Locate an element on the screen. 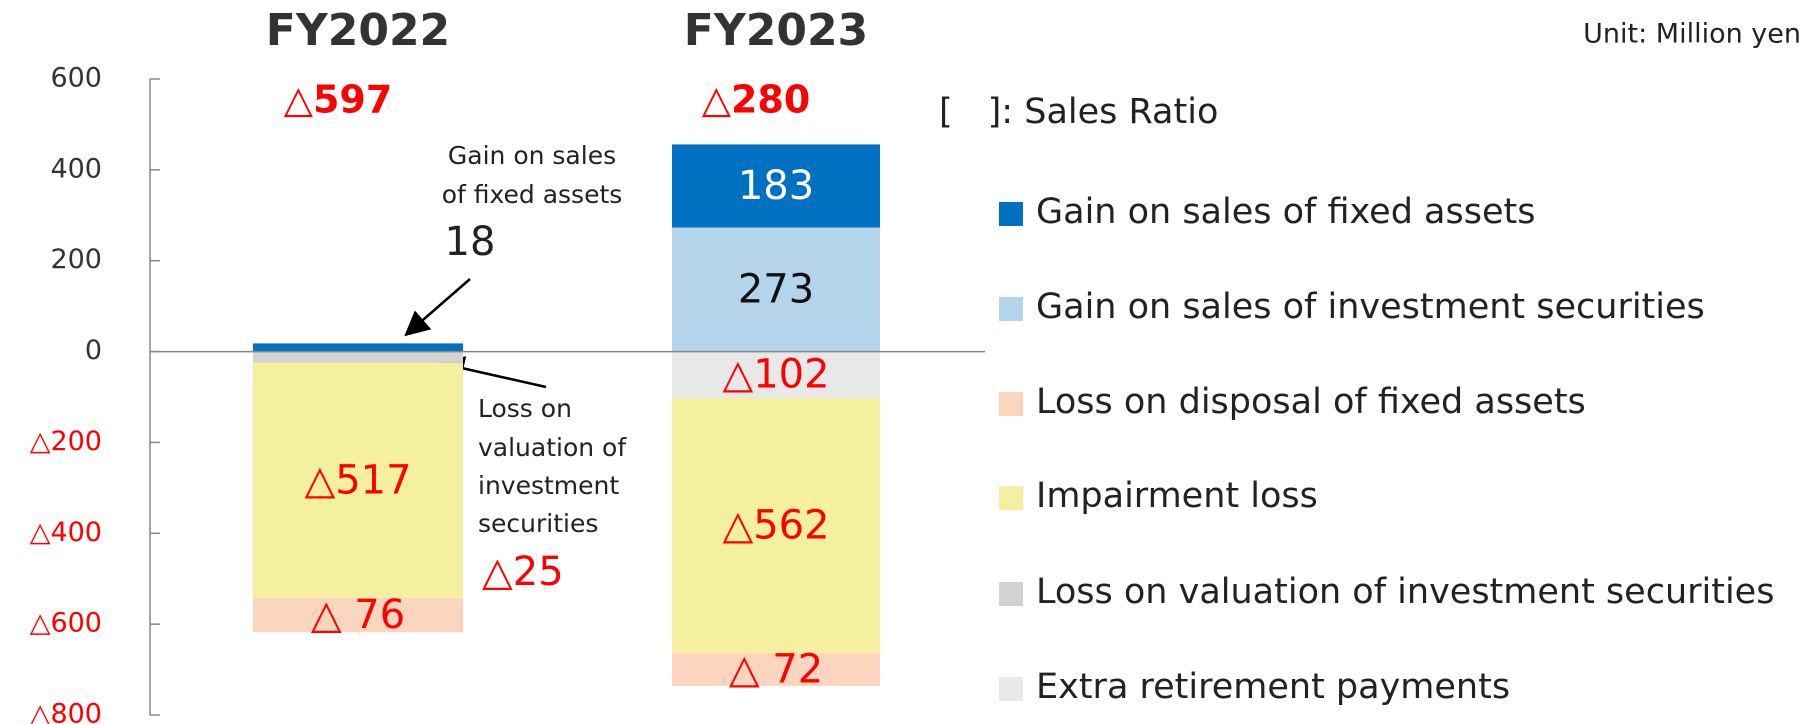 This screenshot has width=1813, height=724. data-label: 273 is located at coordinates (776, 290).